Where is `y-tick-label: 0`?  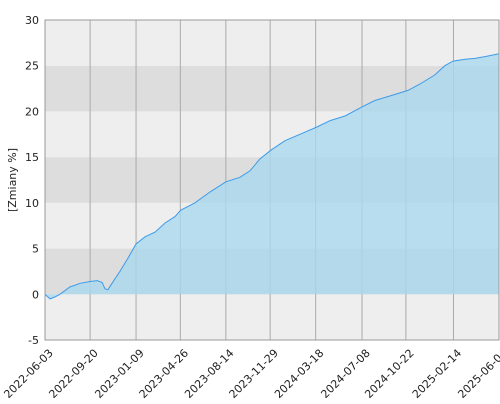 y-tick-label: 0 is located at coordinates (35, 294).